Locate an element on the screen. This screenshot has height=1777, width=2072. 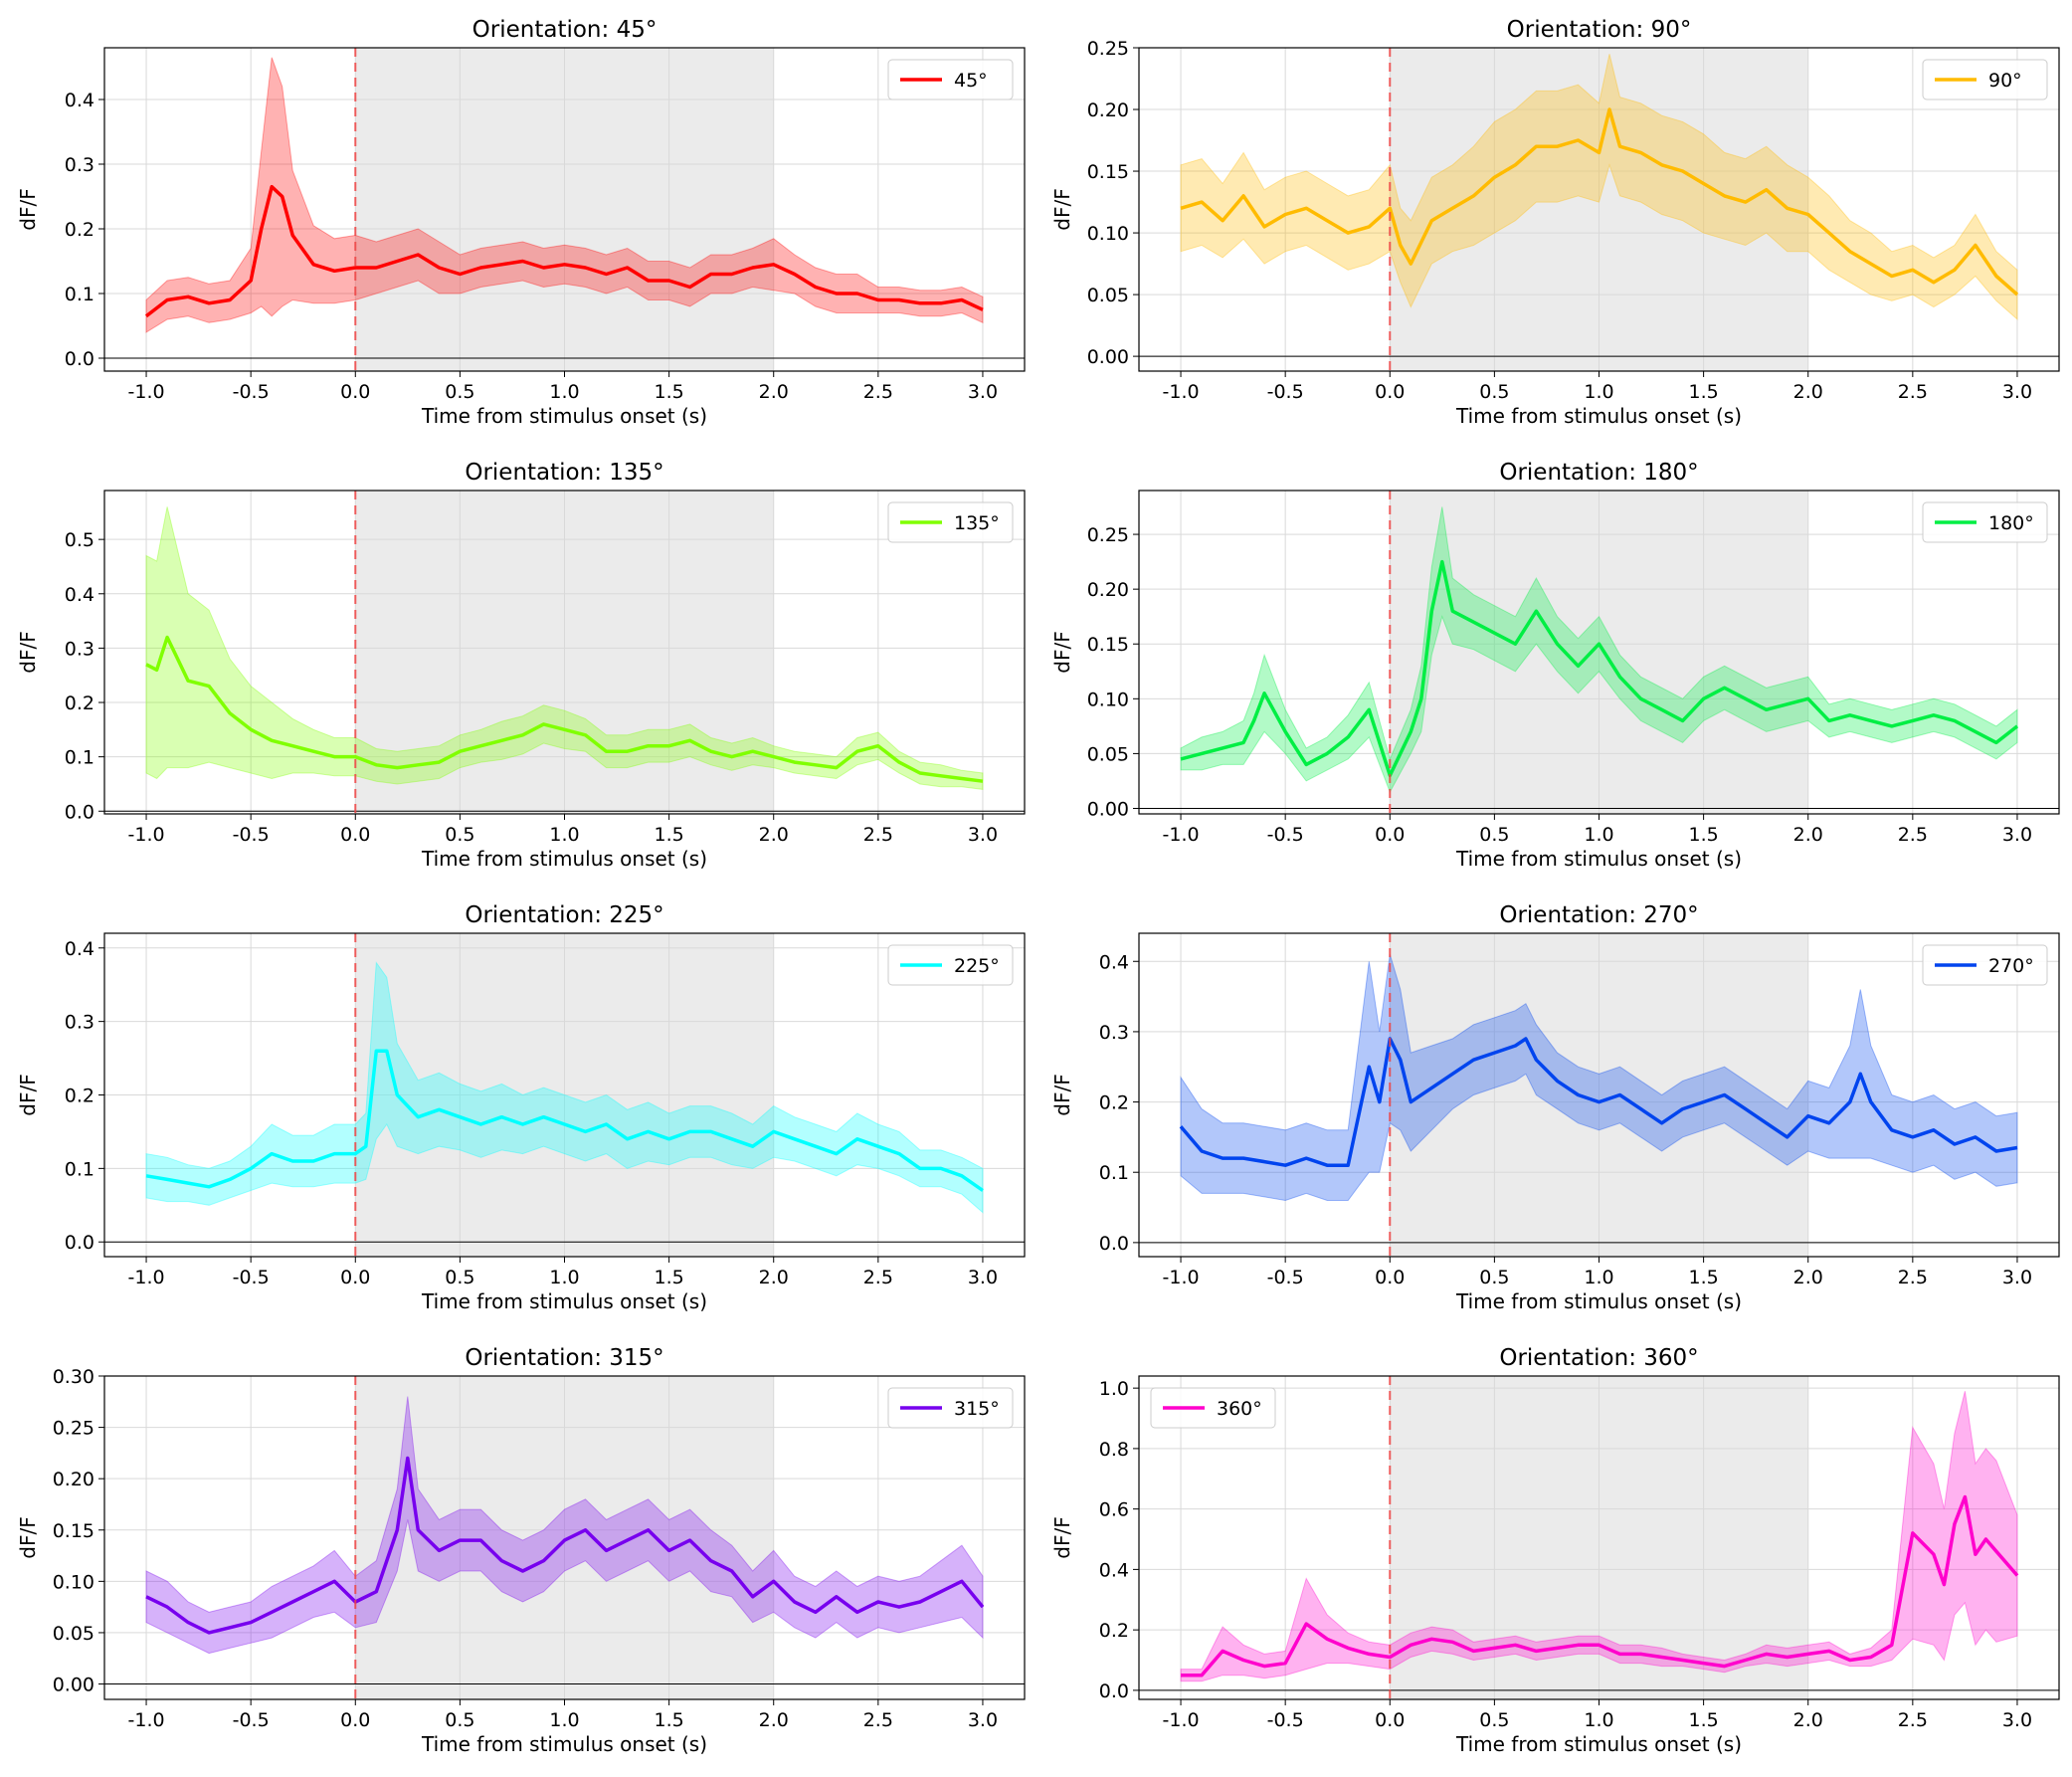
subplot-title: Orientation: 360° is located at coordinates (1598, 1358).